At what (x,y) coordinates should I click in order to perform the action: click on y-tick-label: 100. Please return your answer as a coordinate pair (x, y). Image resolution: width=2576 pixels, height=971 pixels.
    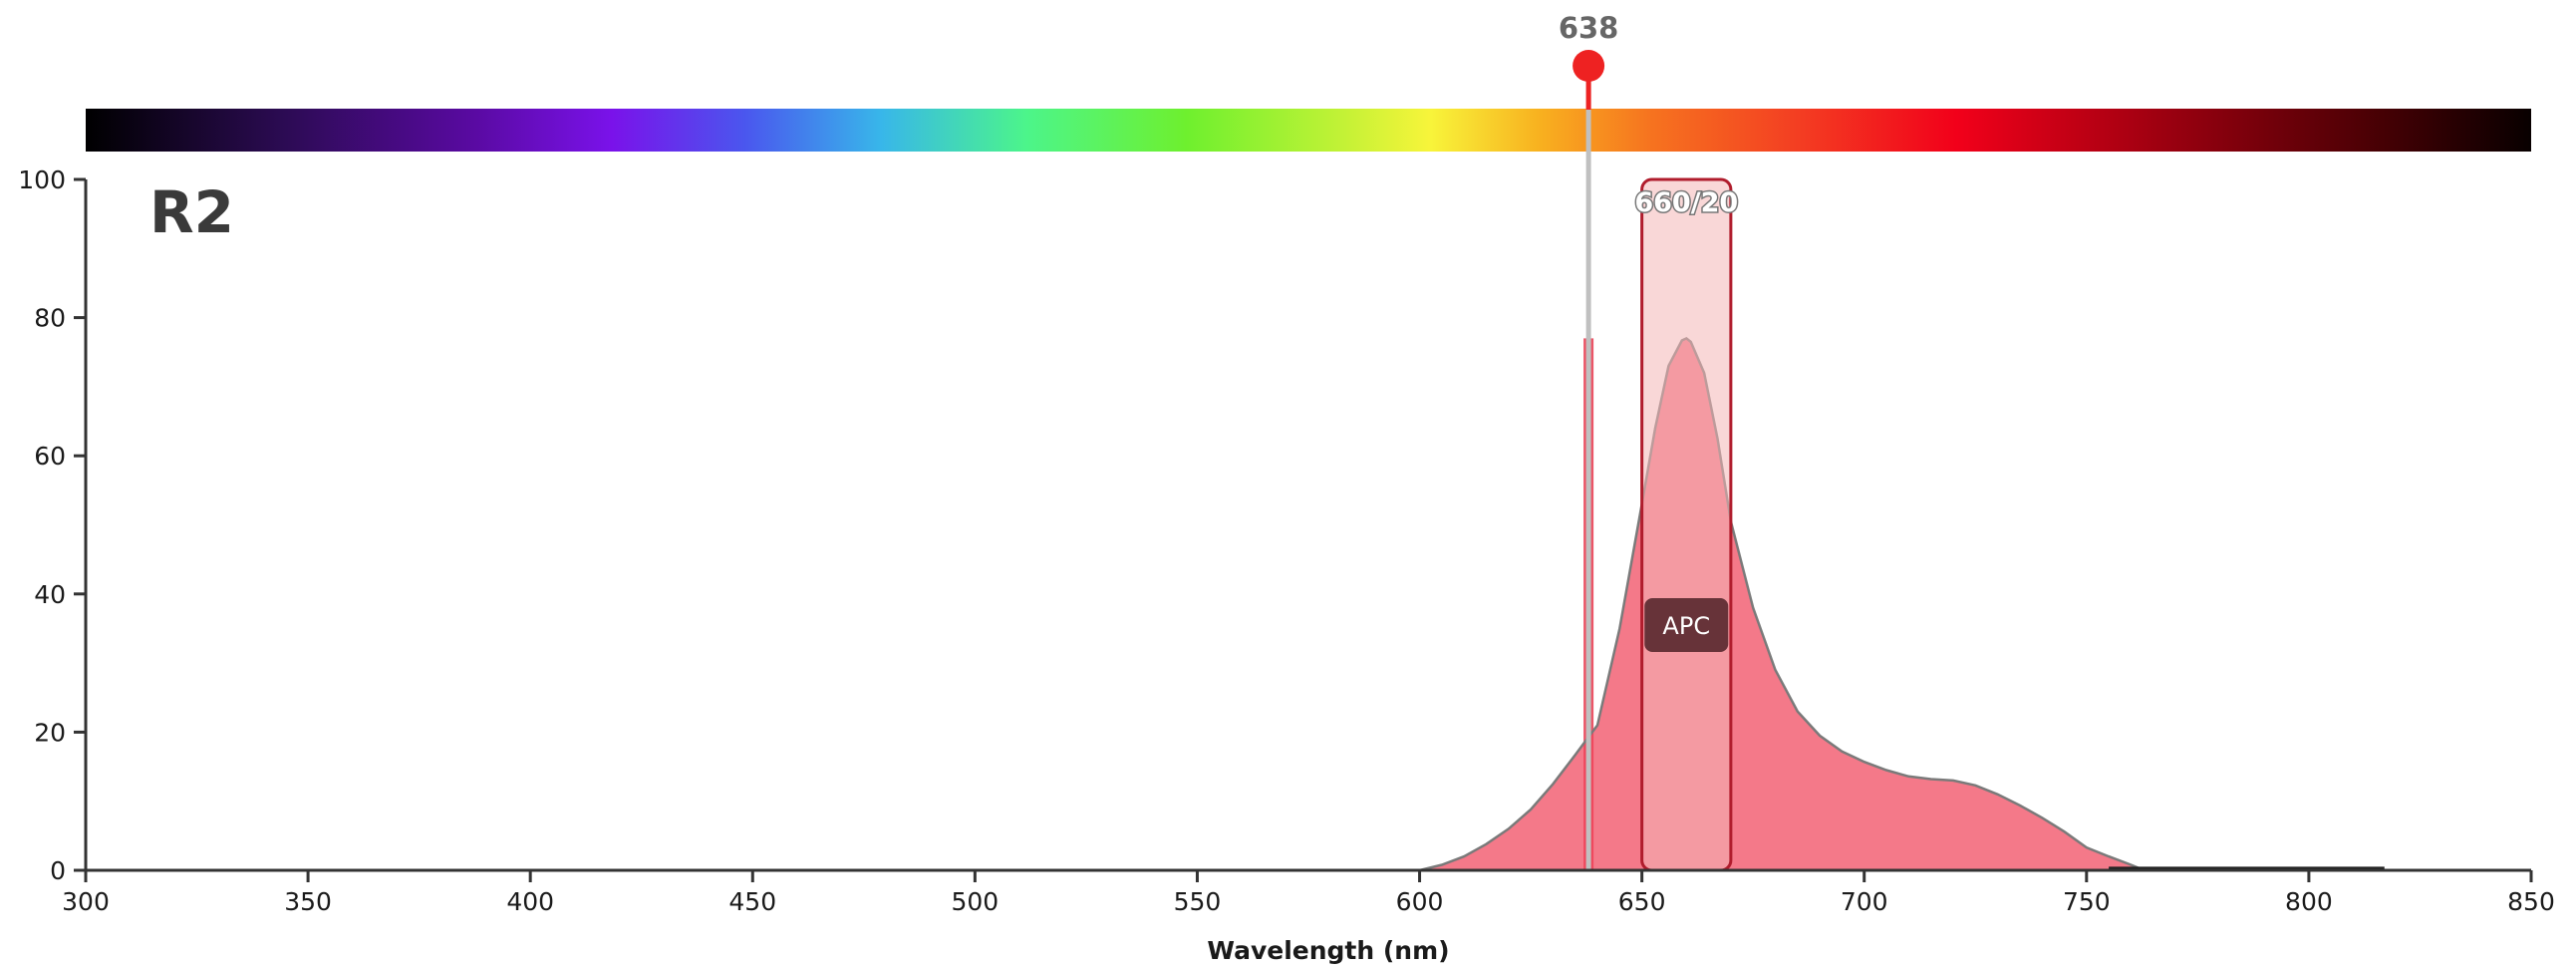
    Looking at the image, I should click on (42, 179).